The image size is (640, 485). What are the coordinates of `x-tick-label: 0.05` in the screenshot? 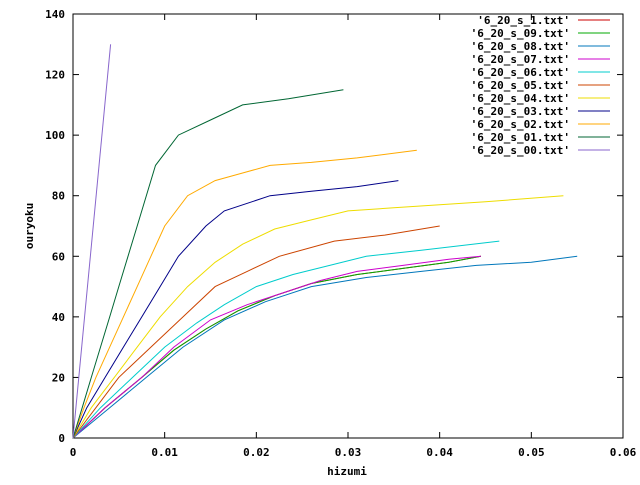 It's located at (531, 452).